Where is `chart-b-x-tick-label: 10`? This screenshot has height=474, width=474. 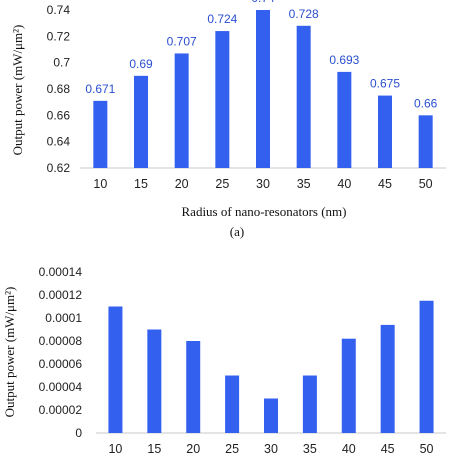
chart-b-x-tick-label: 10 is located at coordinates (115, 449).